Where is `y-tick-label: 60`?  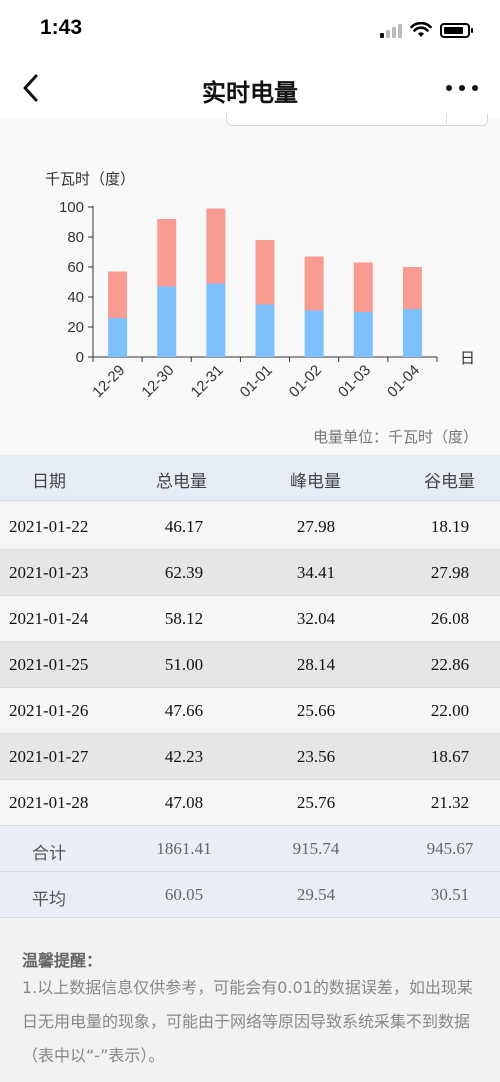 y-tick-label: 60 is located at coordinates (75, 267).